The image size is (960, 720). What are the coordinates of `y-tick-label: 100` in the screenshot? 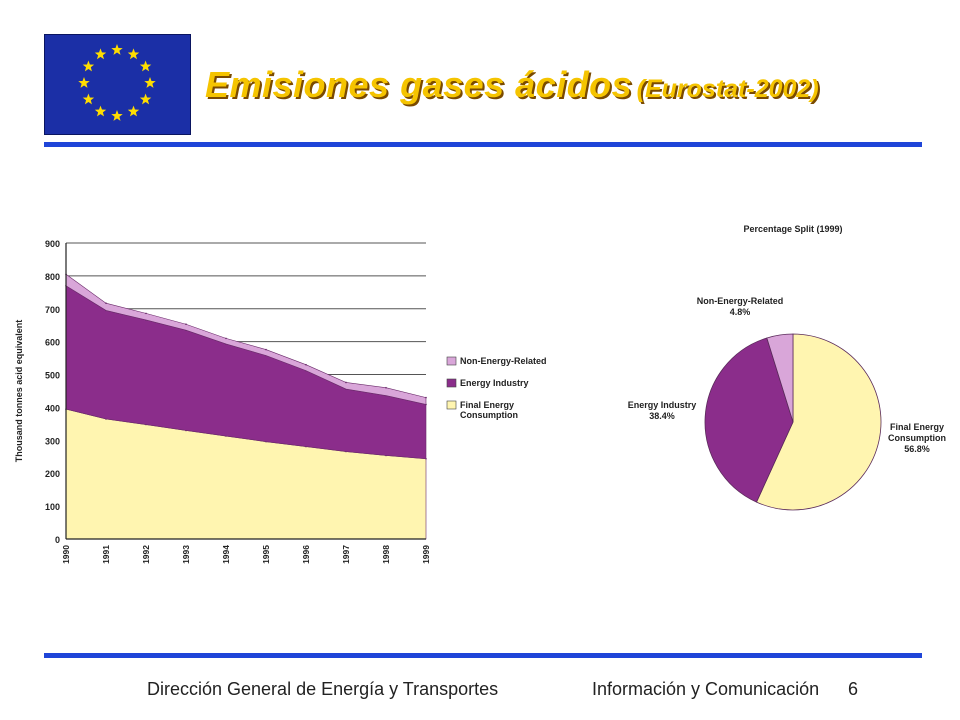 It's located at (52, 507).